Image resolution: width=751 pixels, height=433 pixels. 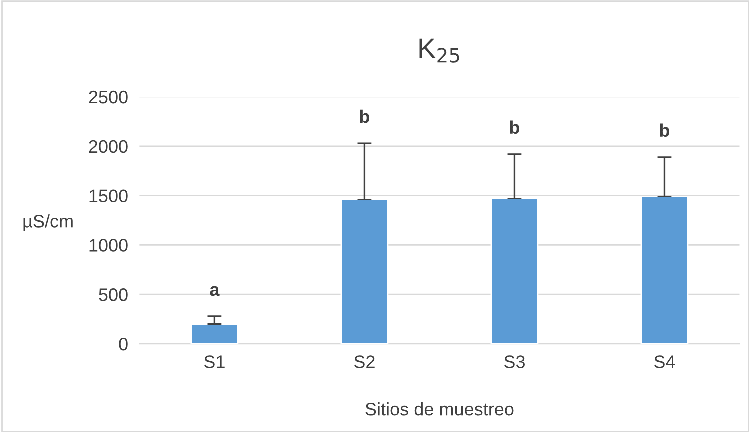 What do you see at coordinates (440, 50) in the screenshot?
I see `chart-title: K$_{25}$` at bounding box center [440, 50].